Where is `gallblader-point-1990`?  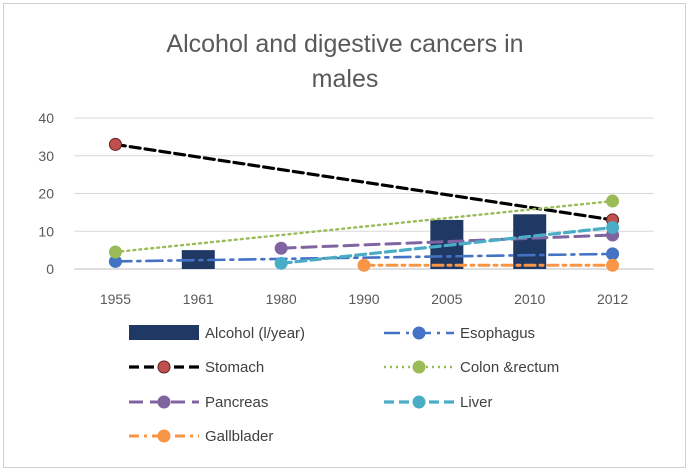
gallblader-point-1990 is located at coordinates (364, 265).